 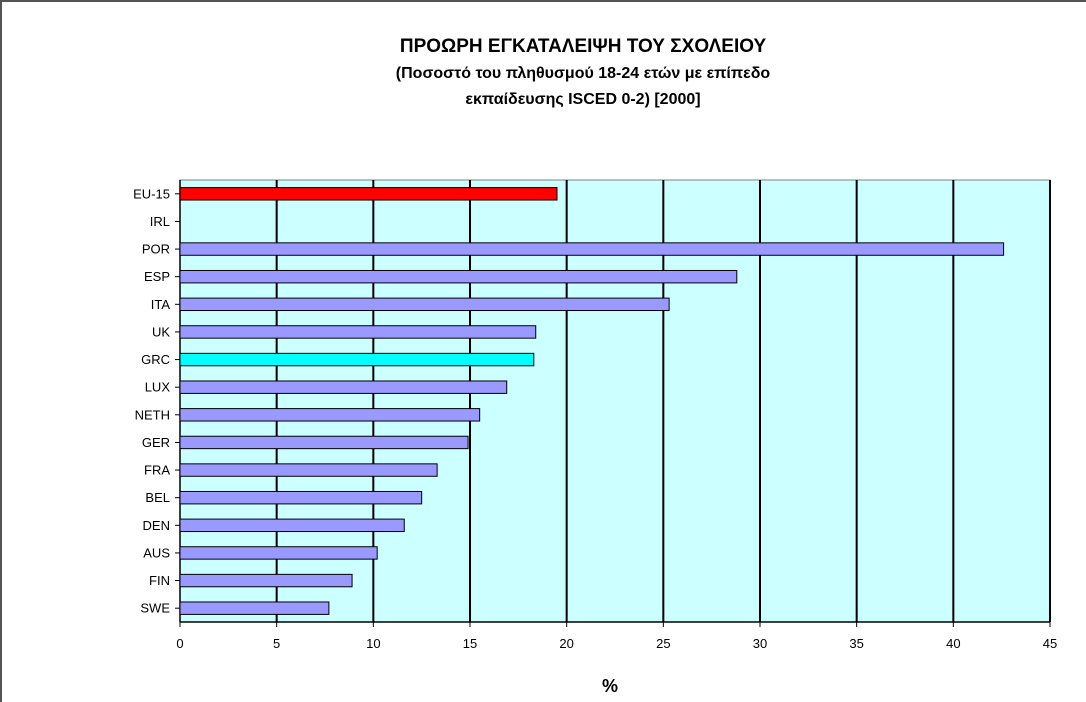 What do you see at coordinates (760, 643) in the screenshot?
I see `x-tick-label-30: 30` at bounding box center [760, 643].